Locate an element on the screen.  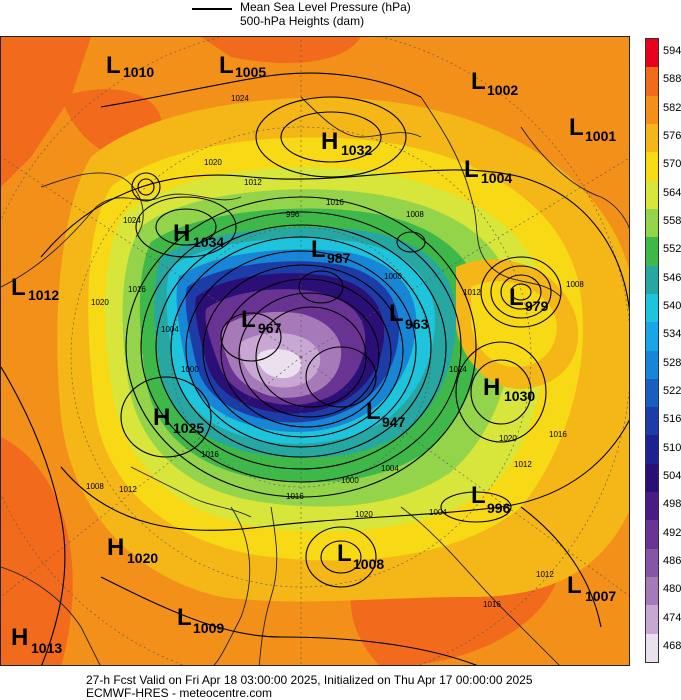
isobar-label: 1000 is located at coordinates (350, 480).